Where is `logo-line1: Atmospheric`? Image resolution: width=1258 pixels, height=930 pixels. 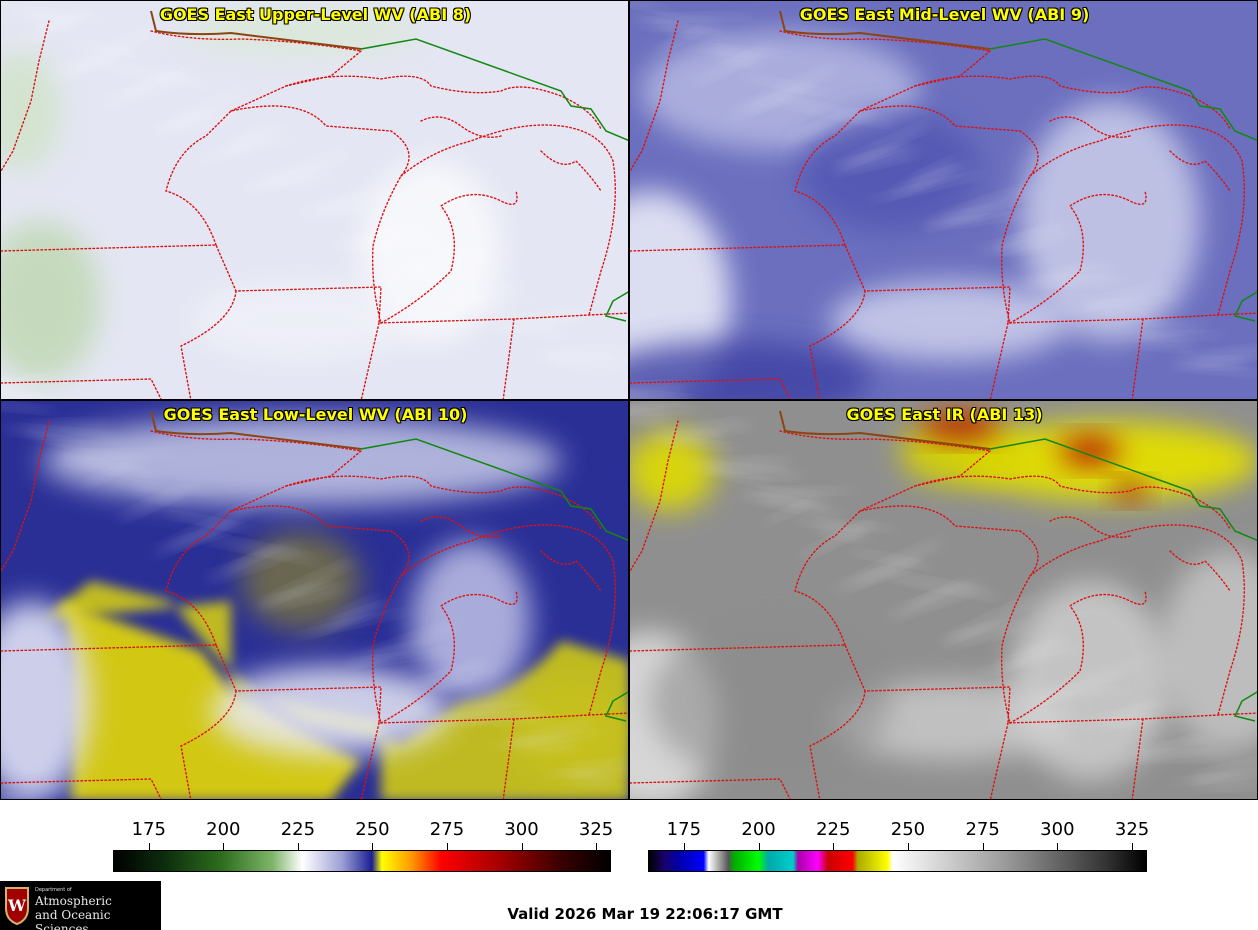 logo-line1: Atmospheric is located at coordinates (73, 901).